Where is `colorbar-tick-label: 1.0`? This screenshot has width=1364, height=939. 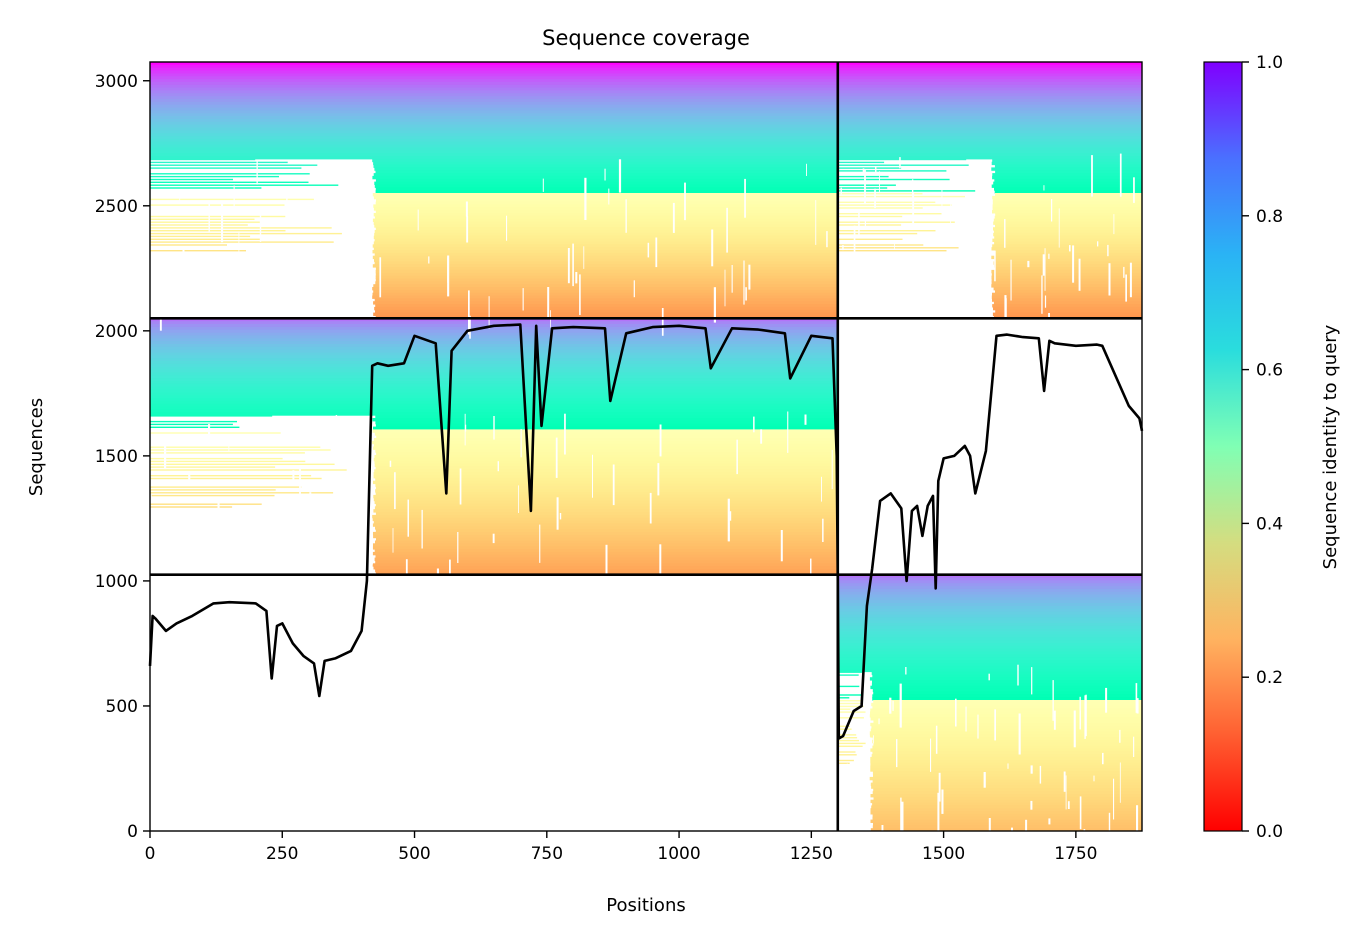 colorbar-tick-label: 1.0 is located at coordinates (1269, 63).